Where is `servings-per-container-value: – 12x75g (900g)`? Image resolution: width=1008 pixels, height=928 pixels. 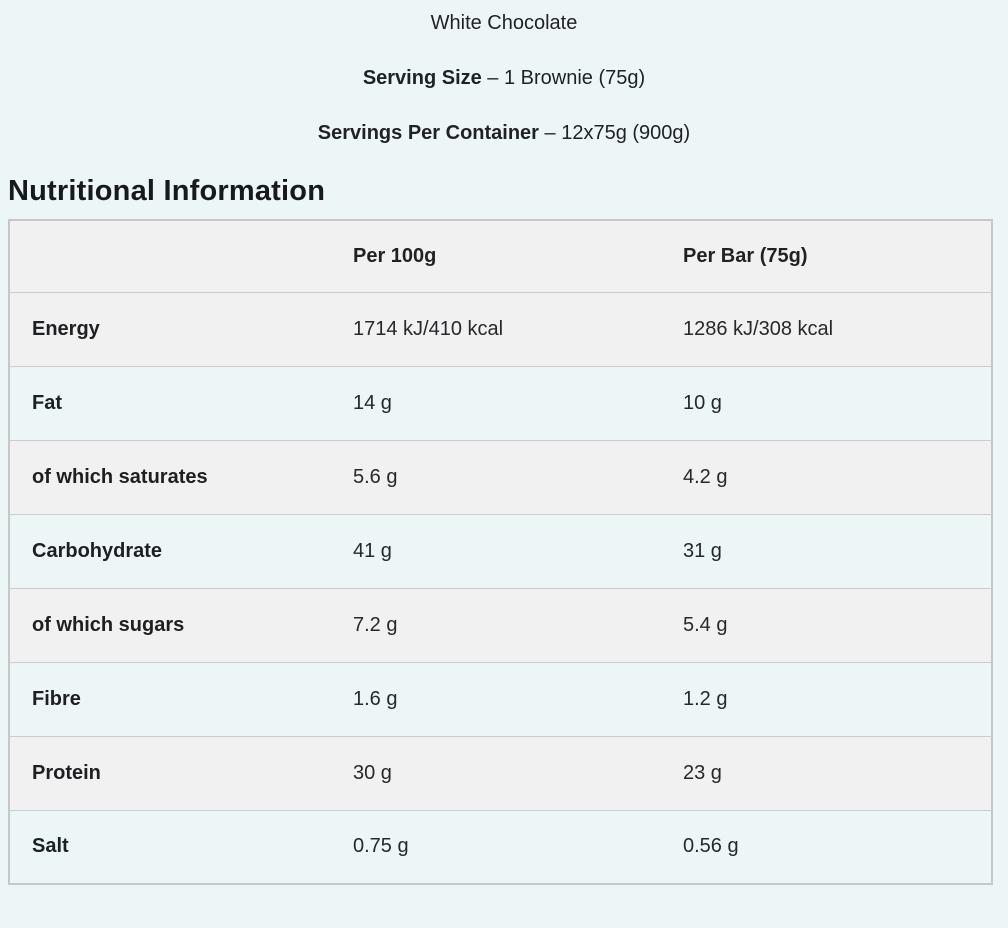 servings-per-container-value: – 12x75g (900g) is located at coordinates (614, 133).